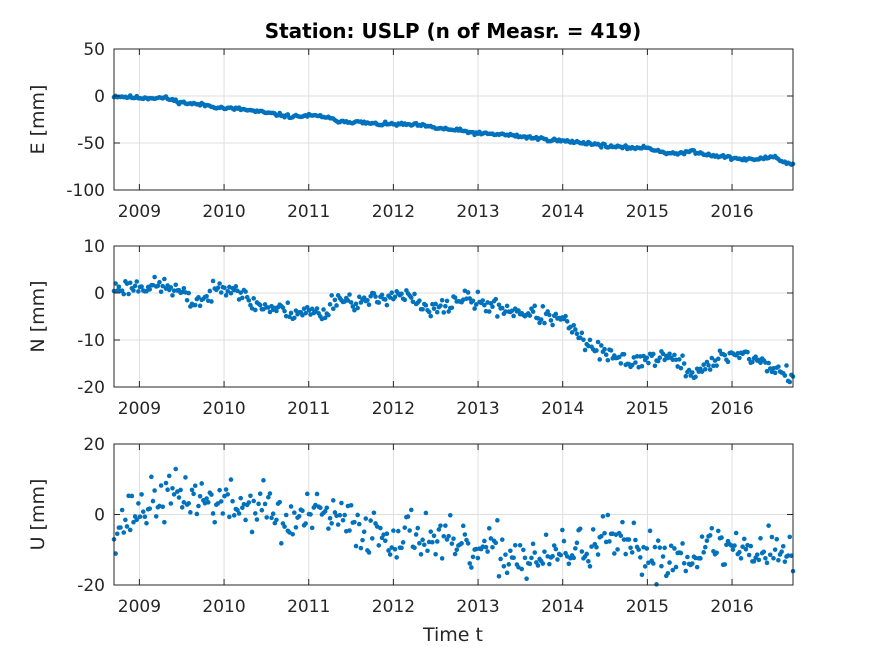 Image resolution: width=875 pixels, height=660 pixels. I want to click on x-tick-label: 2011, so click(308, 212).